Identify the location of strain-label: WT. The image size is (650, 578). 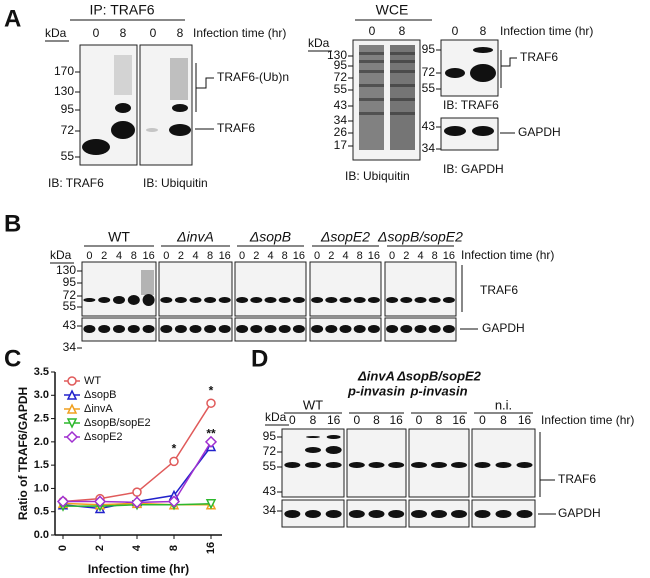
(119, 237).